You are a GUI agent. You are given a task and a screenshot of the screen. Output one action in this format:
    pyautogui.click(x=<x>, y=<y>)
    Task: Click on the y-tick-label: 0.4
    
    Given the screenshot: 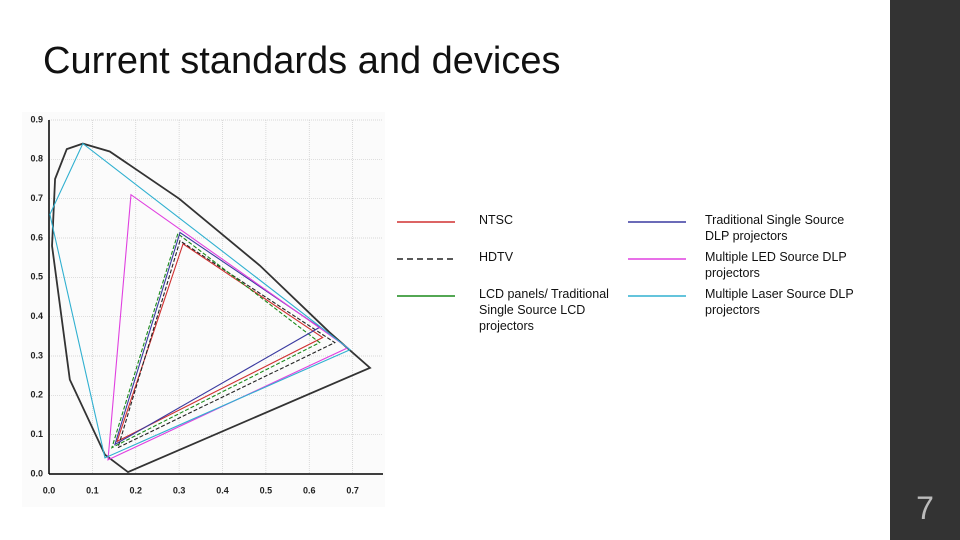 What is the action you would take?
    pyautogui.click(x=36, y=316)
    